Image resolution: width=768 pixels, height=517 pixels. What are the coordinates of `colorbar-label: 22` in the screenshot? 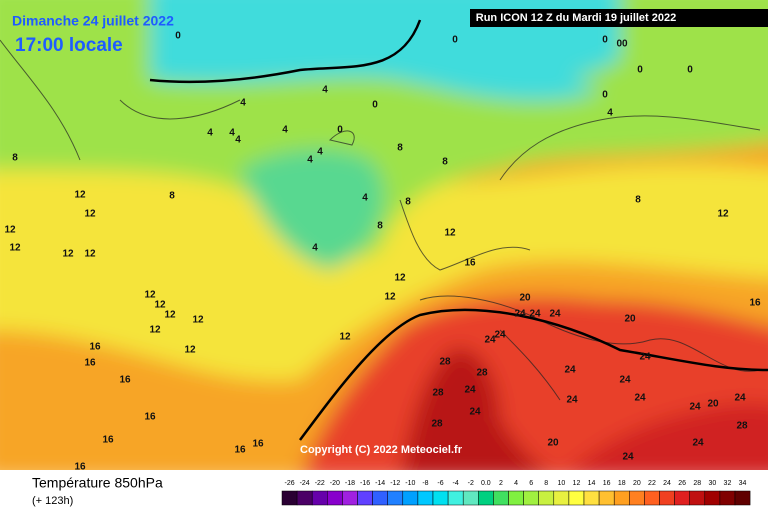 It's located at (652, 483).